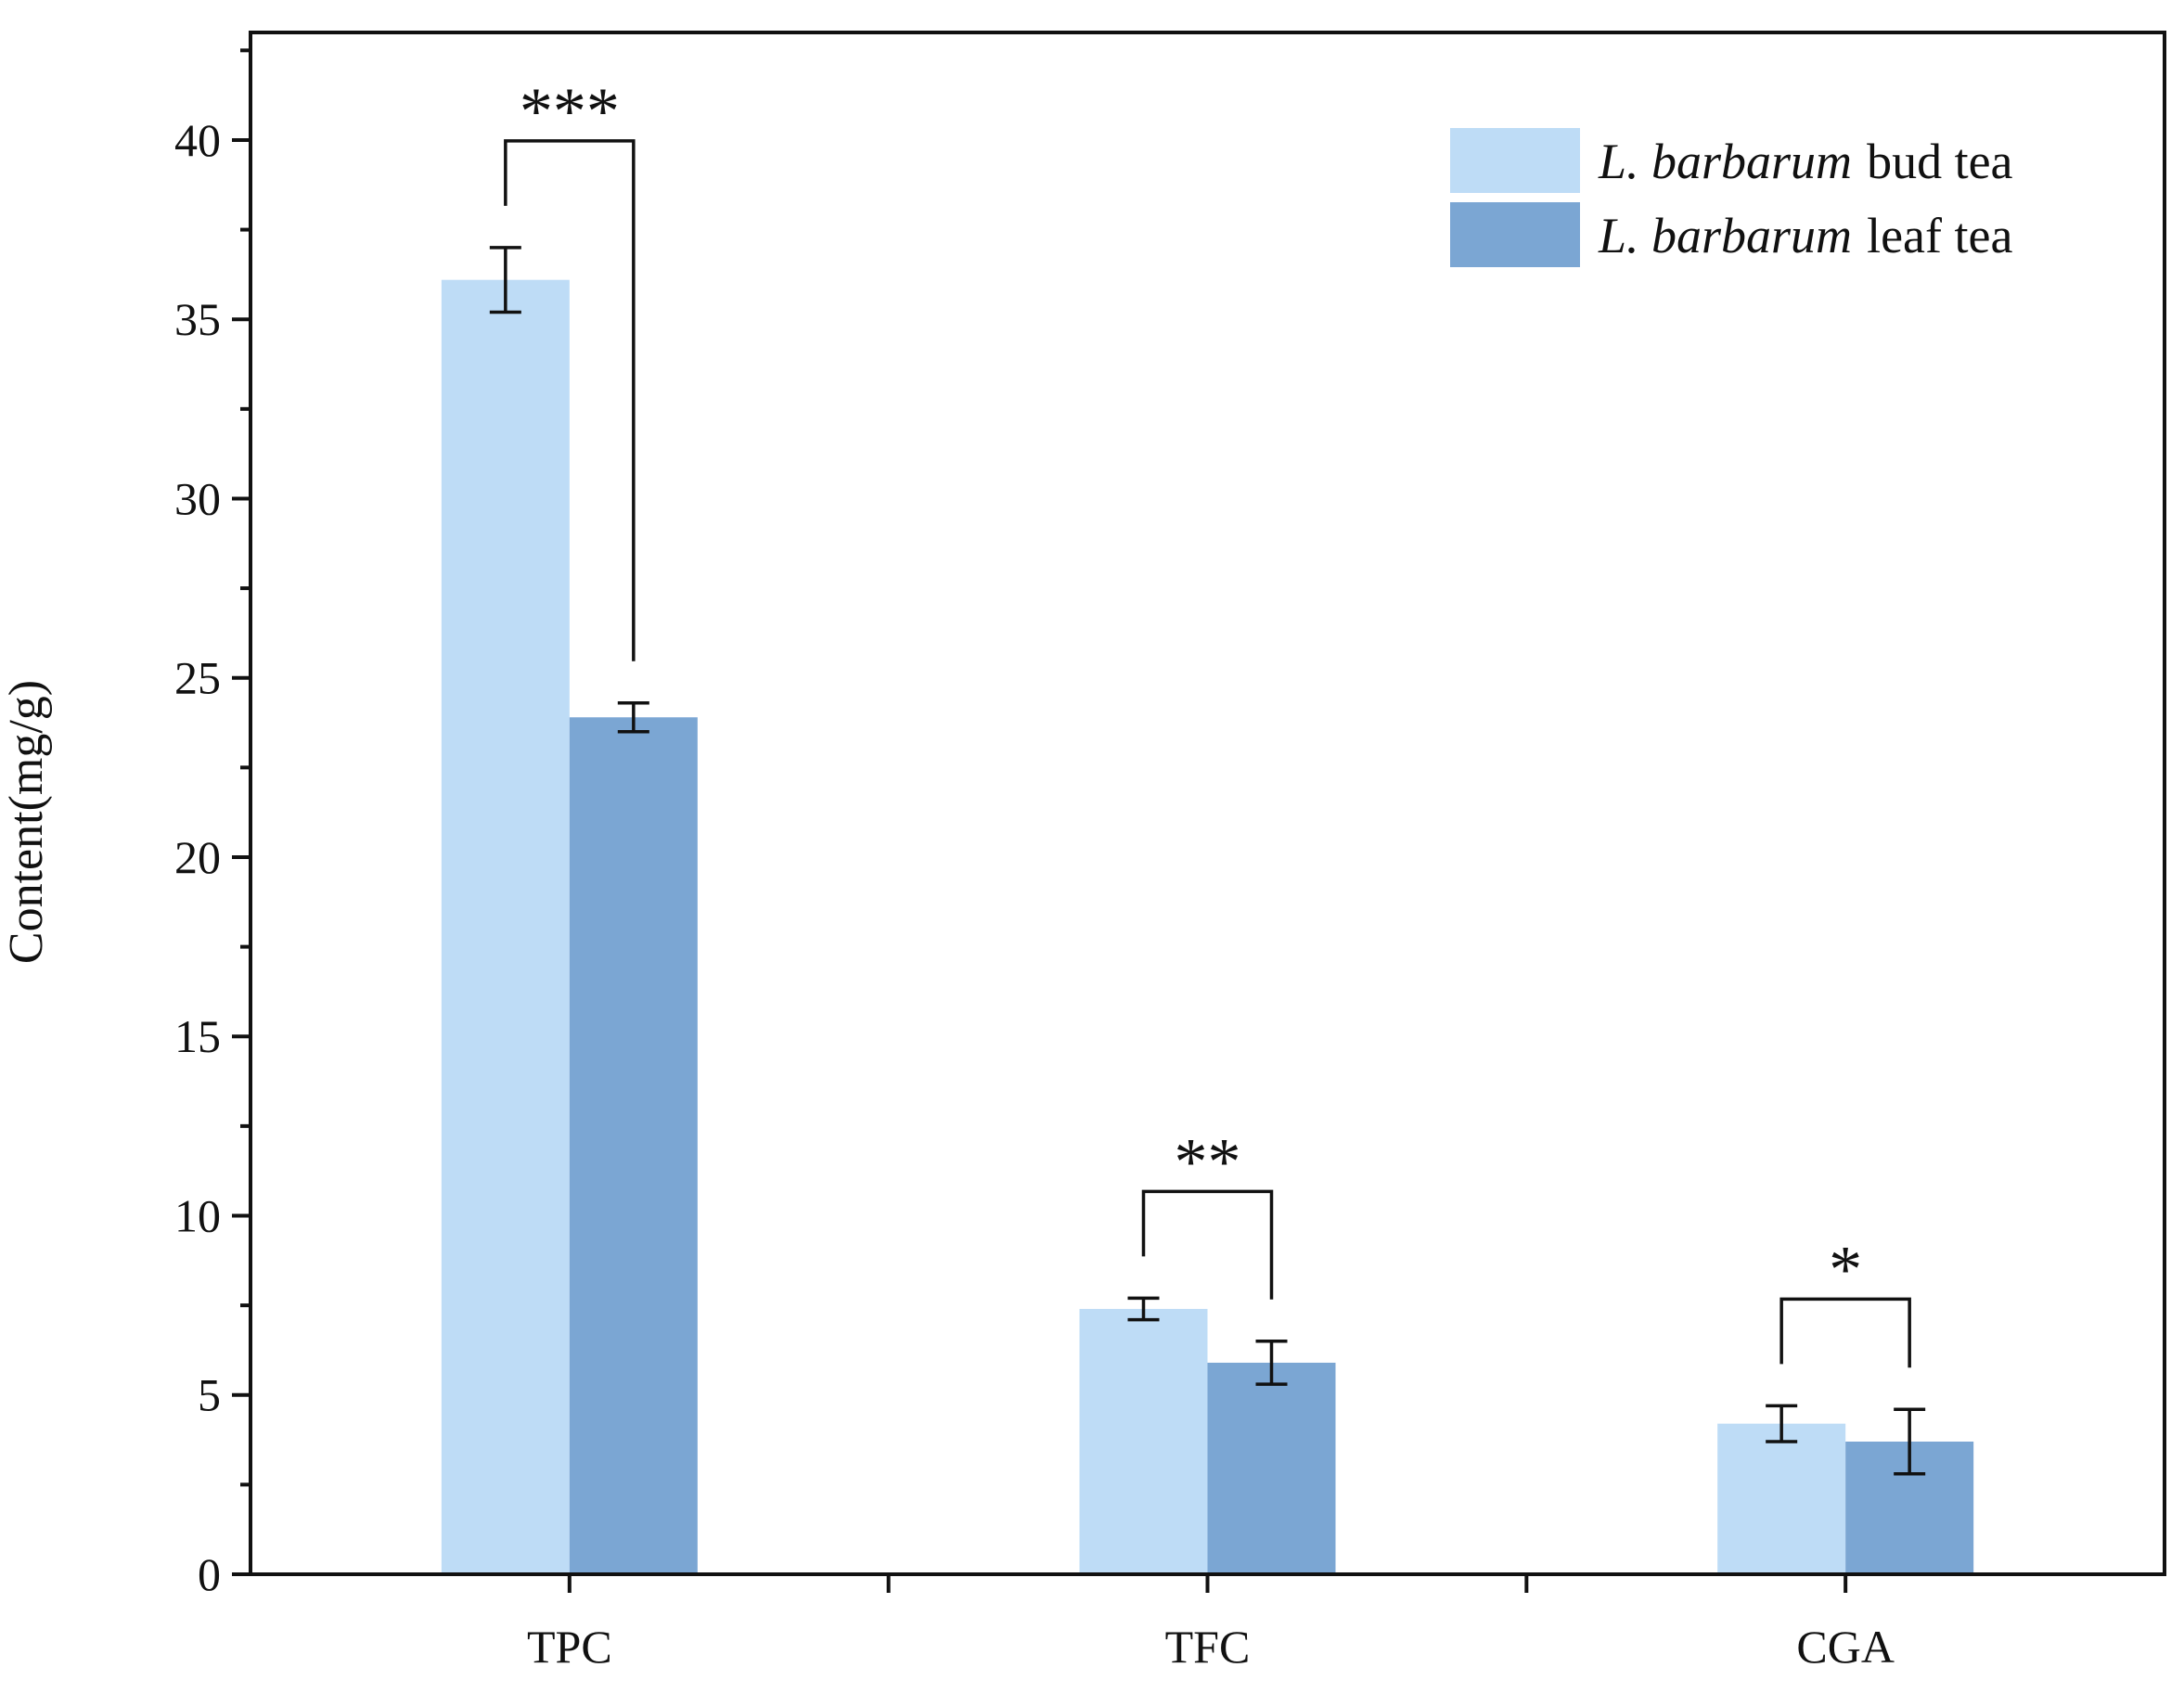  Describe the element at coordinates (212, 824) in the screenshot. I see `y-axis-ticks: 0 5 10 15 20 25 30 35 40` at that location.